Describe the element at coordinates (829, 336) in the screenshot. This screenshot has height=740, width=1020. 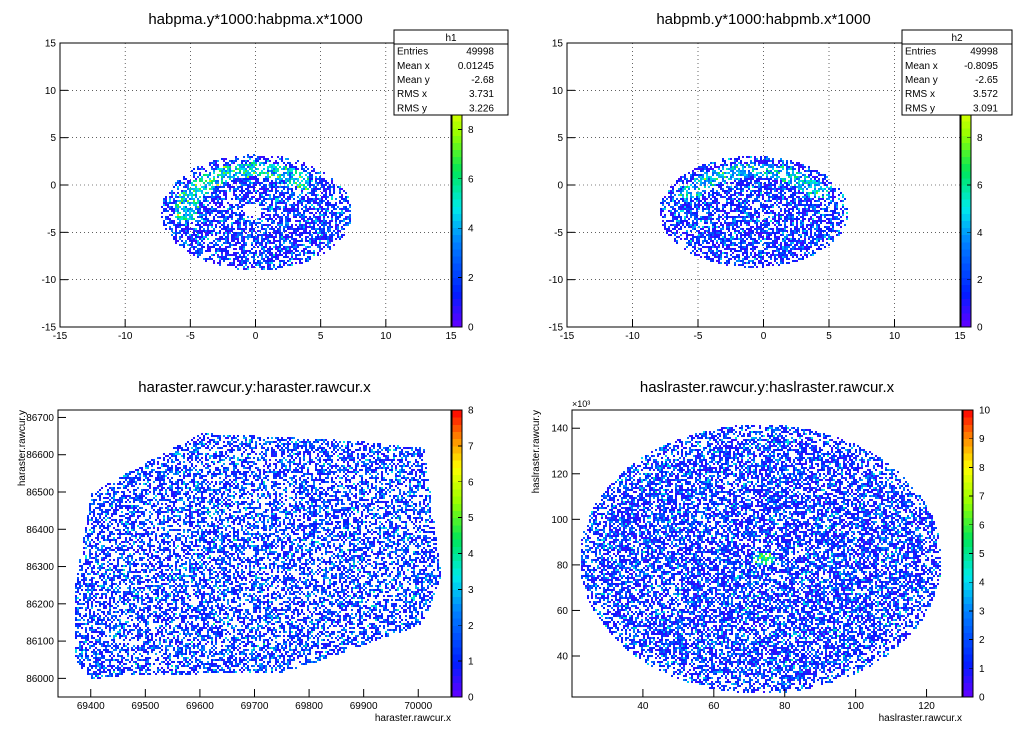
I see `x-tick-label: 5` at that location.